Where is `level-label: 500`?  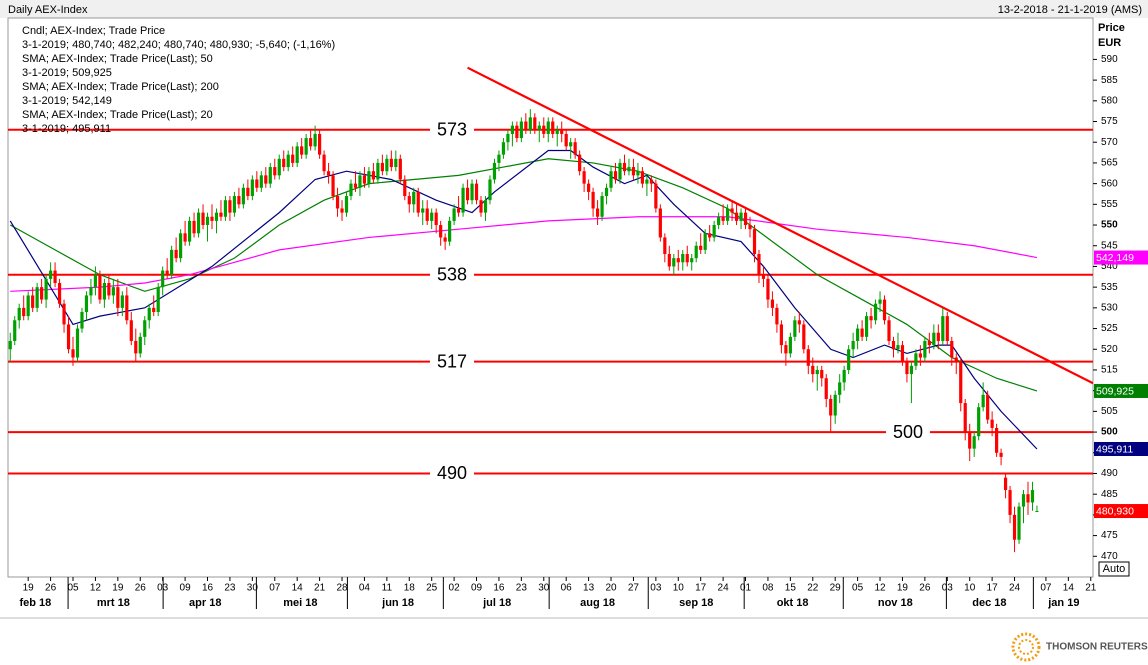
level-label: 500 is located at coordinates (908, 432).